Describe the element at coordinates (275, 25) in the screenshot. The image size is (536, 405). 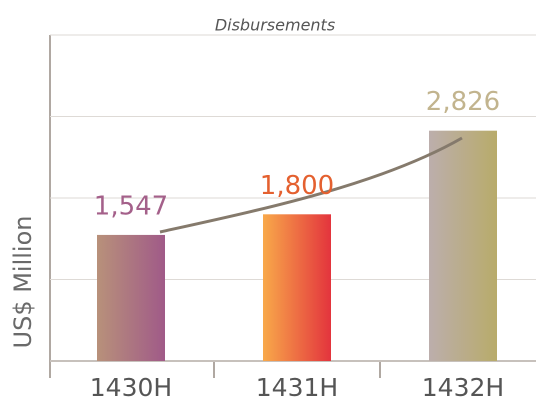
I see `chart-title: Disbursements` at that location.